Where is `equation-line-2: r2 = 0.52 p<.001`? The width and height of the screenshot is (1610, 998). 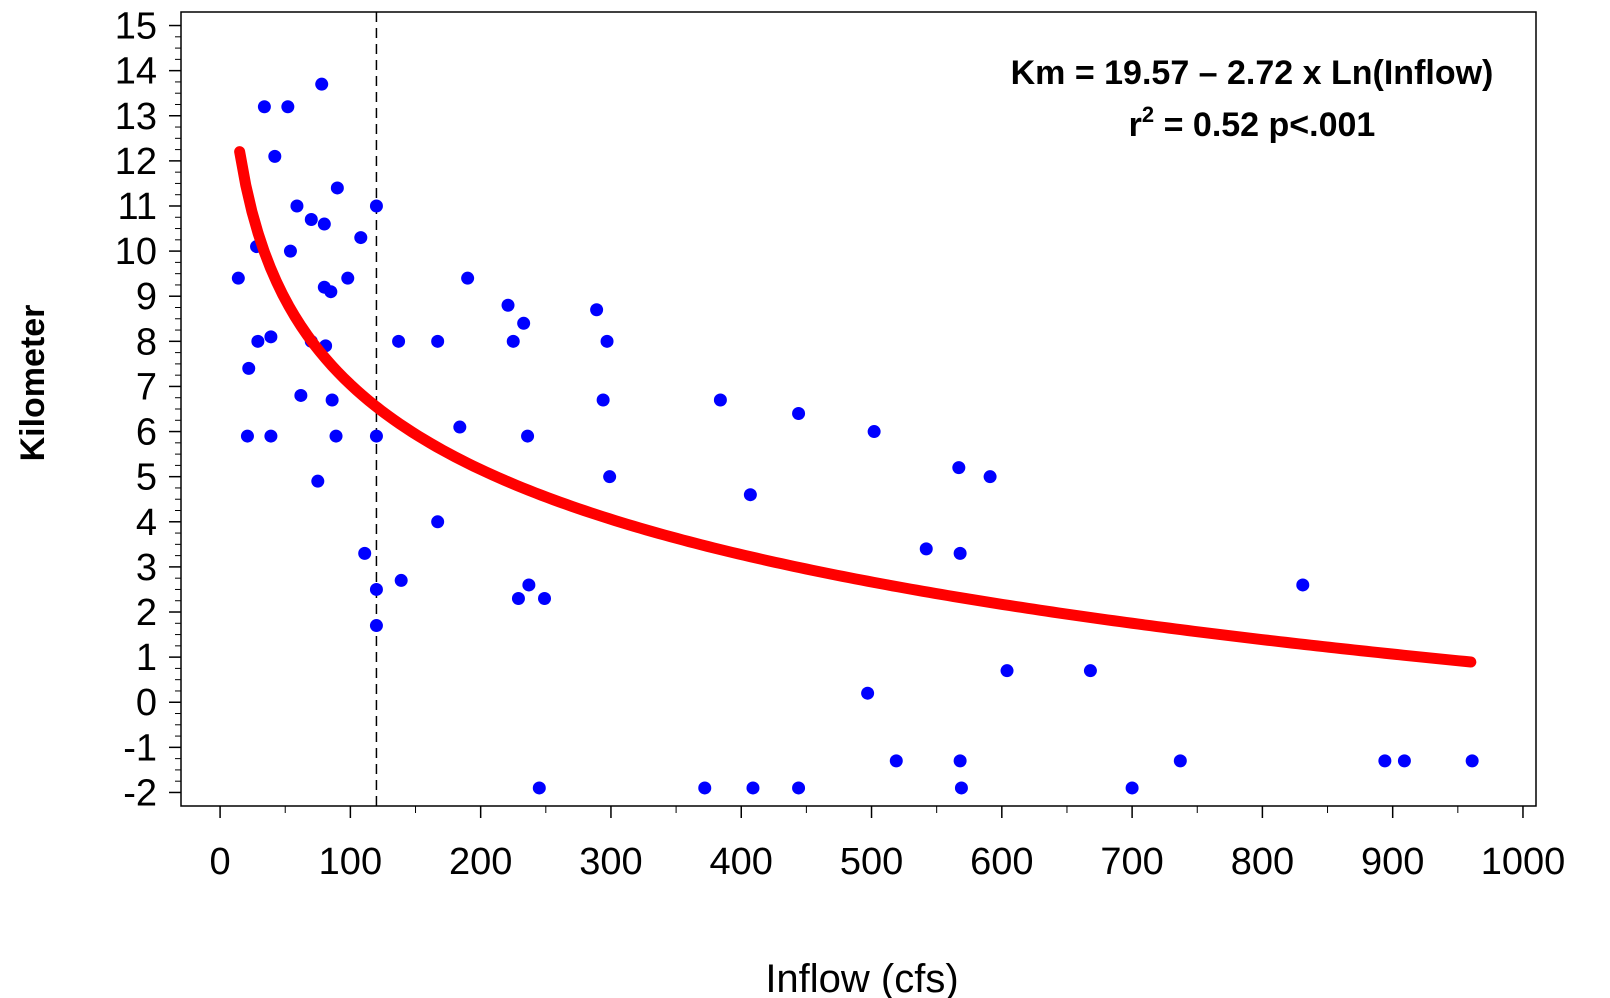 equation-line-2: r2 = 0.52 p<.001 is located at coordinates (1252, 123).